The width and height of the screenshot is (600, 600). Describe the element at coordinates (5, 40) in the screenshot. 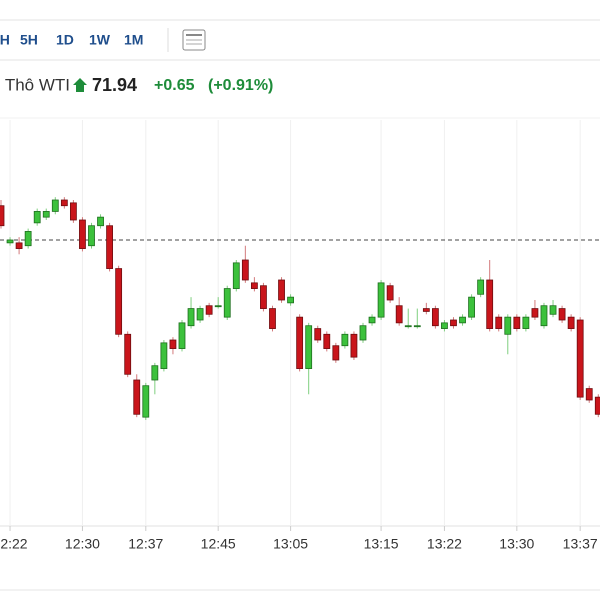

I see `interval-button: 1H` at that location.